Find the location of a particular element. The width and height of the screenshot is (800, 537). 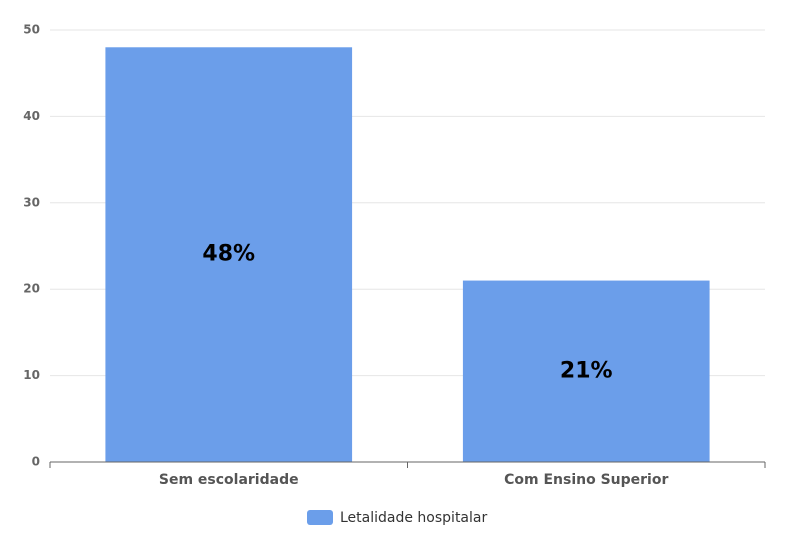

data-label: 48% is located at coordinates (228, 254).